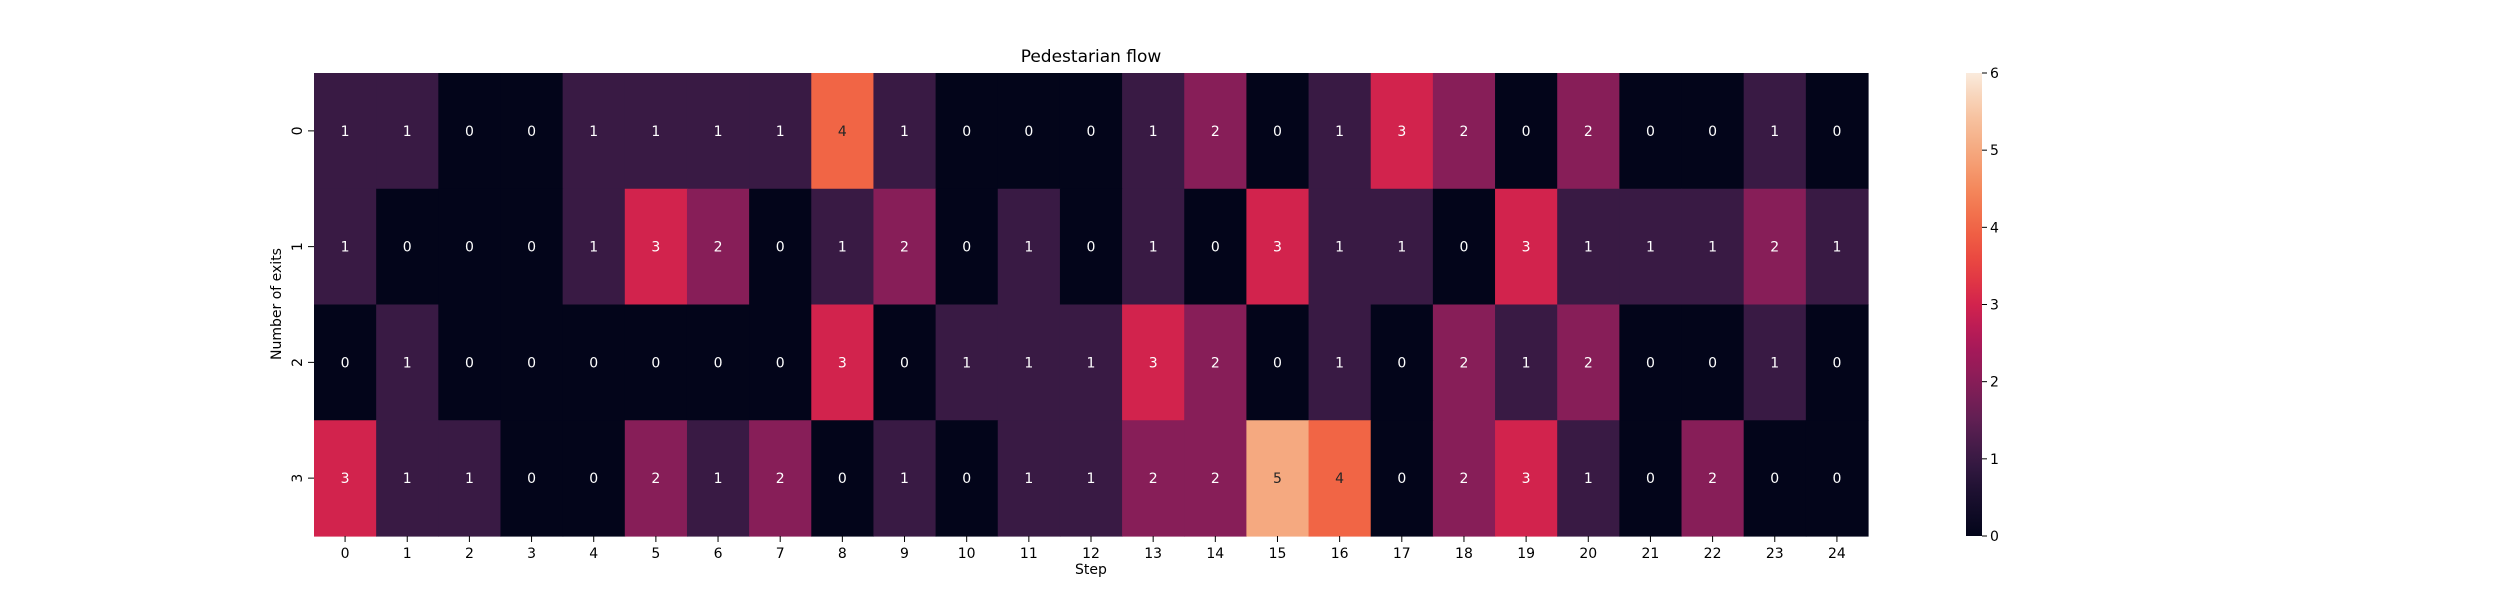 The image size is (2500, 600). I want to click on x-tick-label: 15, so click(1278, 554).